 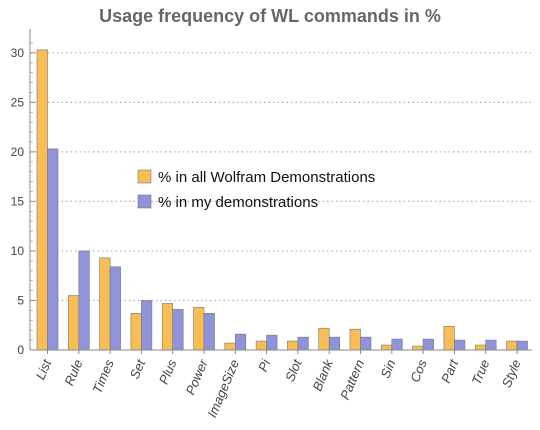 What do you see at coordinates (23, 193) in the screenshot?
I see `y-axis: 0 5 10 15 20 25 30` at bounding box center [23, 193].